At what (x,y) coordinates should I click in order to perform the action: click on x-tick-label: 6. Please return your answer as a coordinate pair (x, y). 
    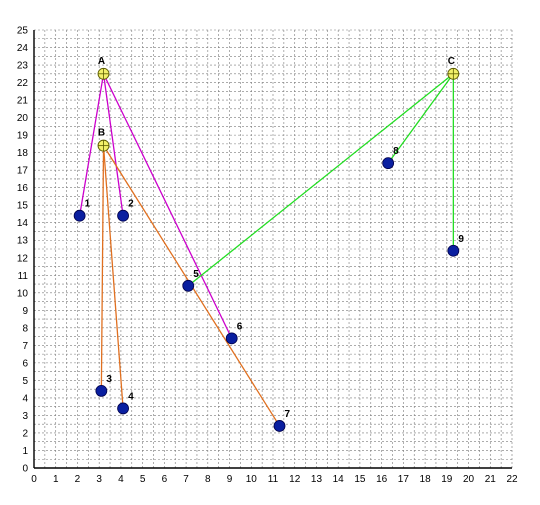
    Looking at the image, I should click on (165, 479).